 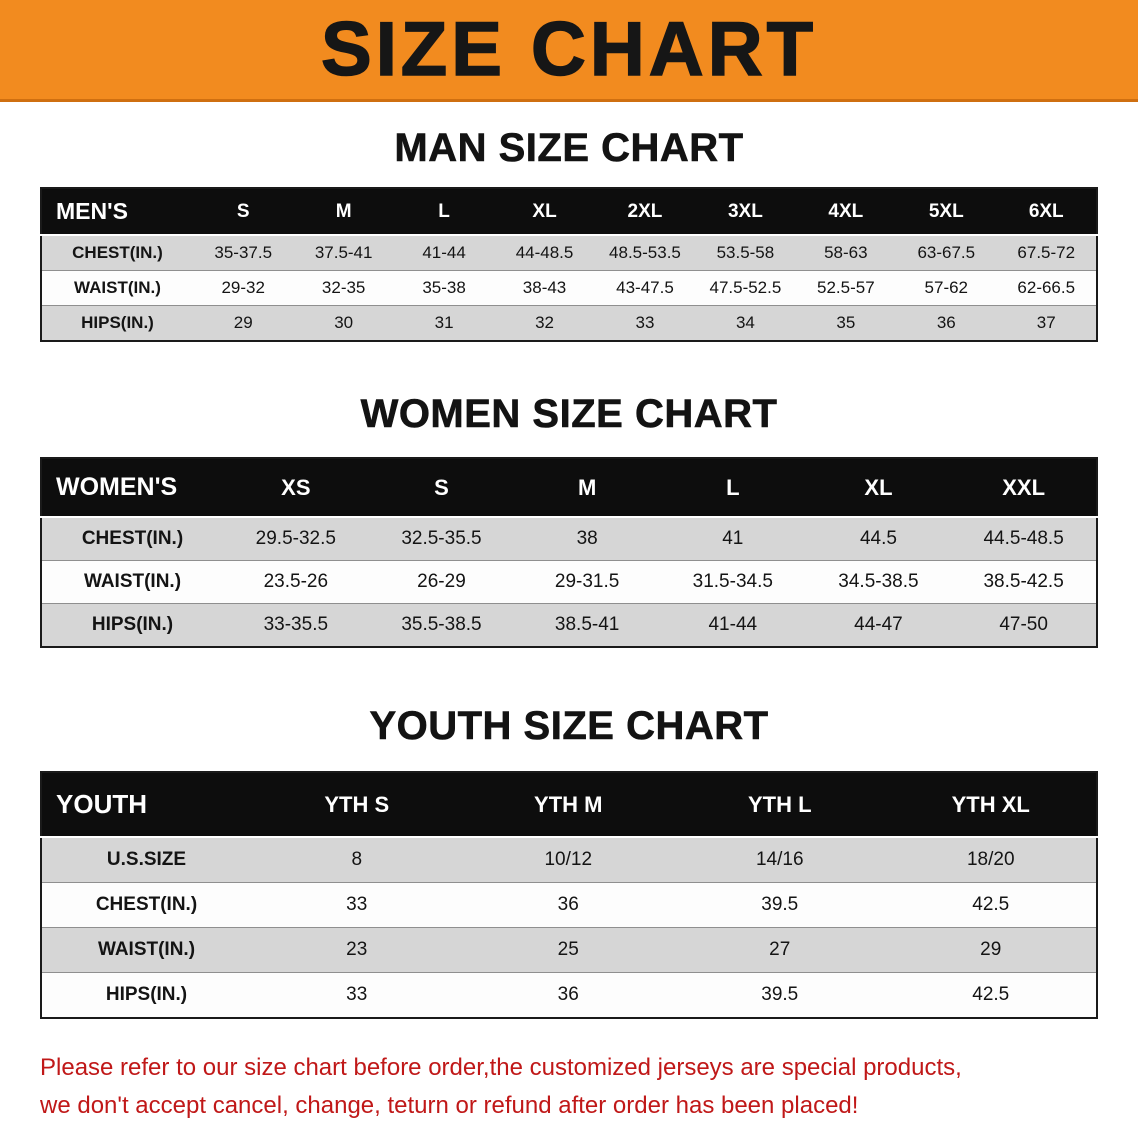 I want to click on size-value-cell: 37.5-41, so click(x=343, y=252).